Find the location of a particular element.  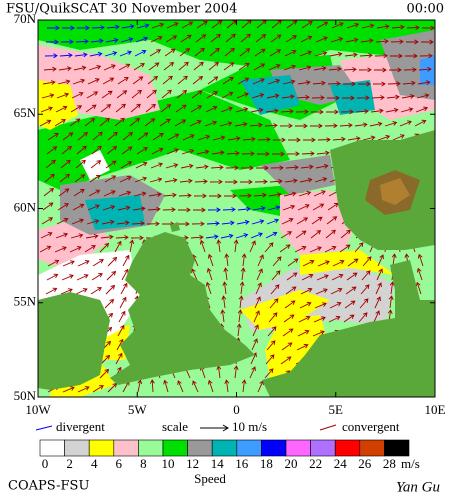

lon-label: 5E is located at coordinates (336, 409).